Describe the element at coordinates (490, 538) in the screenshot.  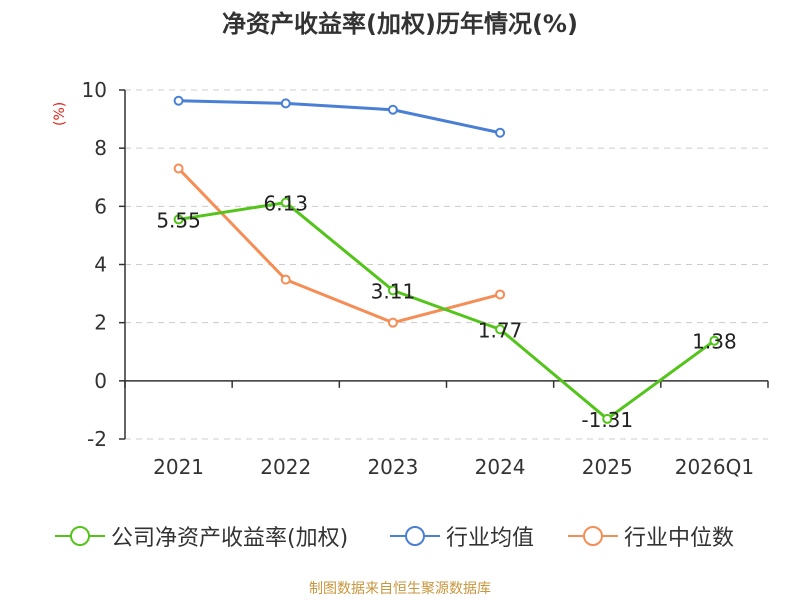
I see `legend-label: 行业均值` at that location.